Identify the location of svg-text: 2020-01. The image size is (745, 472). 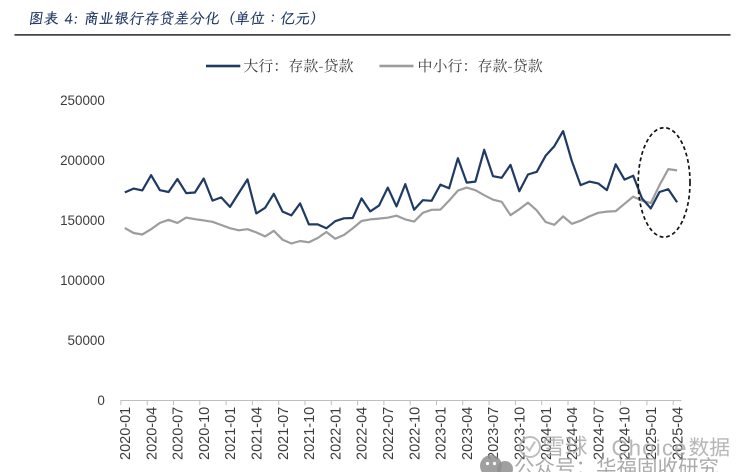
(126, 433).